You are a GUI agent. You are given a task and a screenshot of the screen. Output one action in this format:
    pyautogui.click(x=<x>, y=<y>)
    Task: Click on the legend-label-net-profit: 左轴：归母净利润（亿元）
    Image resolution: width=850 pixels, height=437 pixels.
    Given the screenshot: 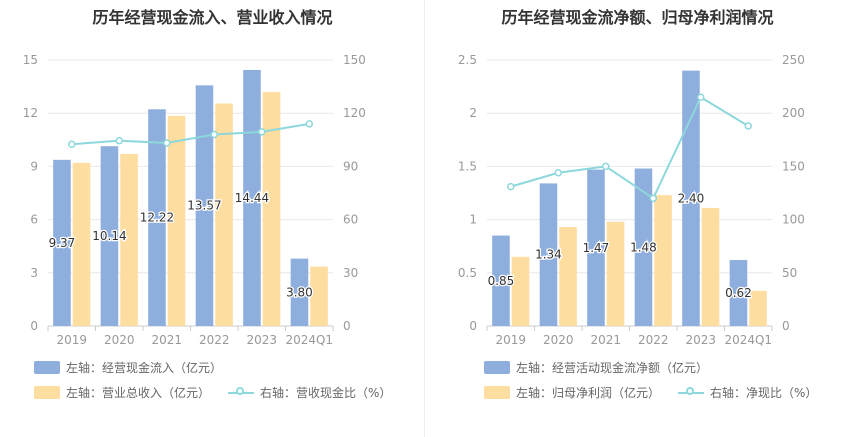 What is the action you would take?
    pyautogui.click(x=588, y=393)
    